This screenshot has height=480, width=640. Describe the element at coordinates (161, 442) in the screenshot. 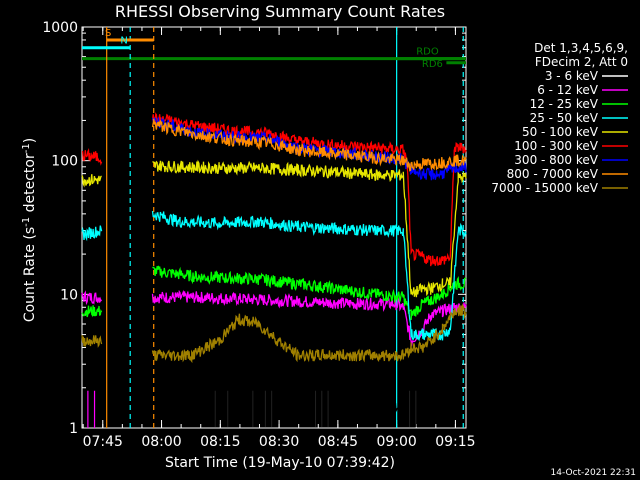

I see `x-tick-label: 08:00` at that location.